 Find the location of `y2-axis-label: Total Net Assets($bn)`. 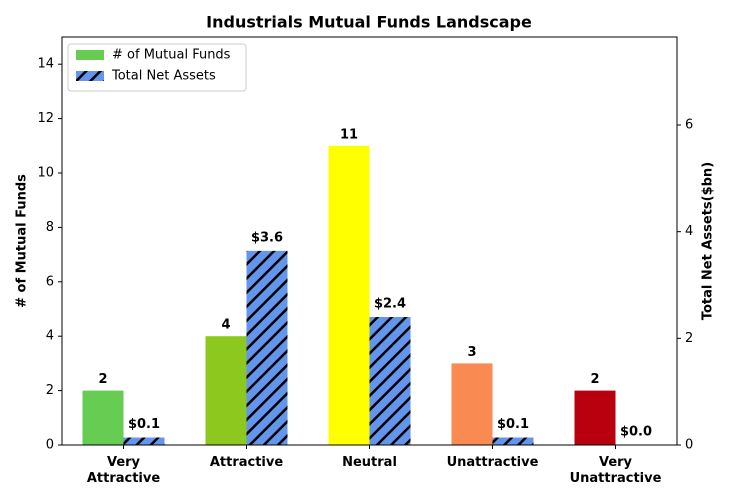

y2-axis-label: Total Net Assets($bn) is located at coordinates (708, 241).